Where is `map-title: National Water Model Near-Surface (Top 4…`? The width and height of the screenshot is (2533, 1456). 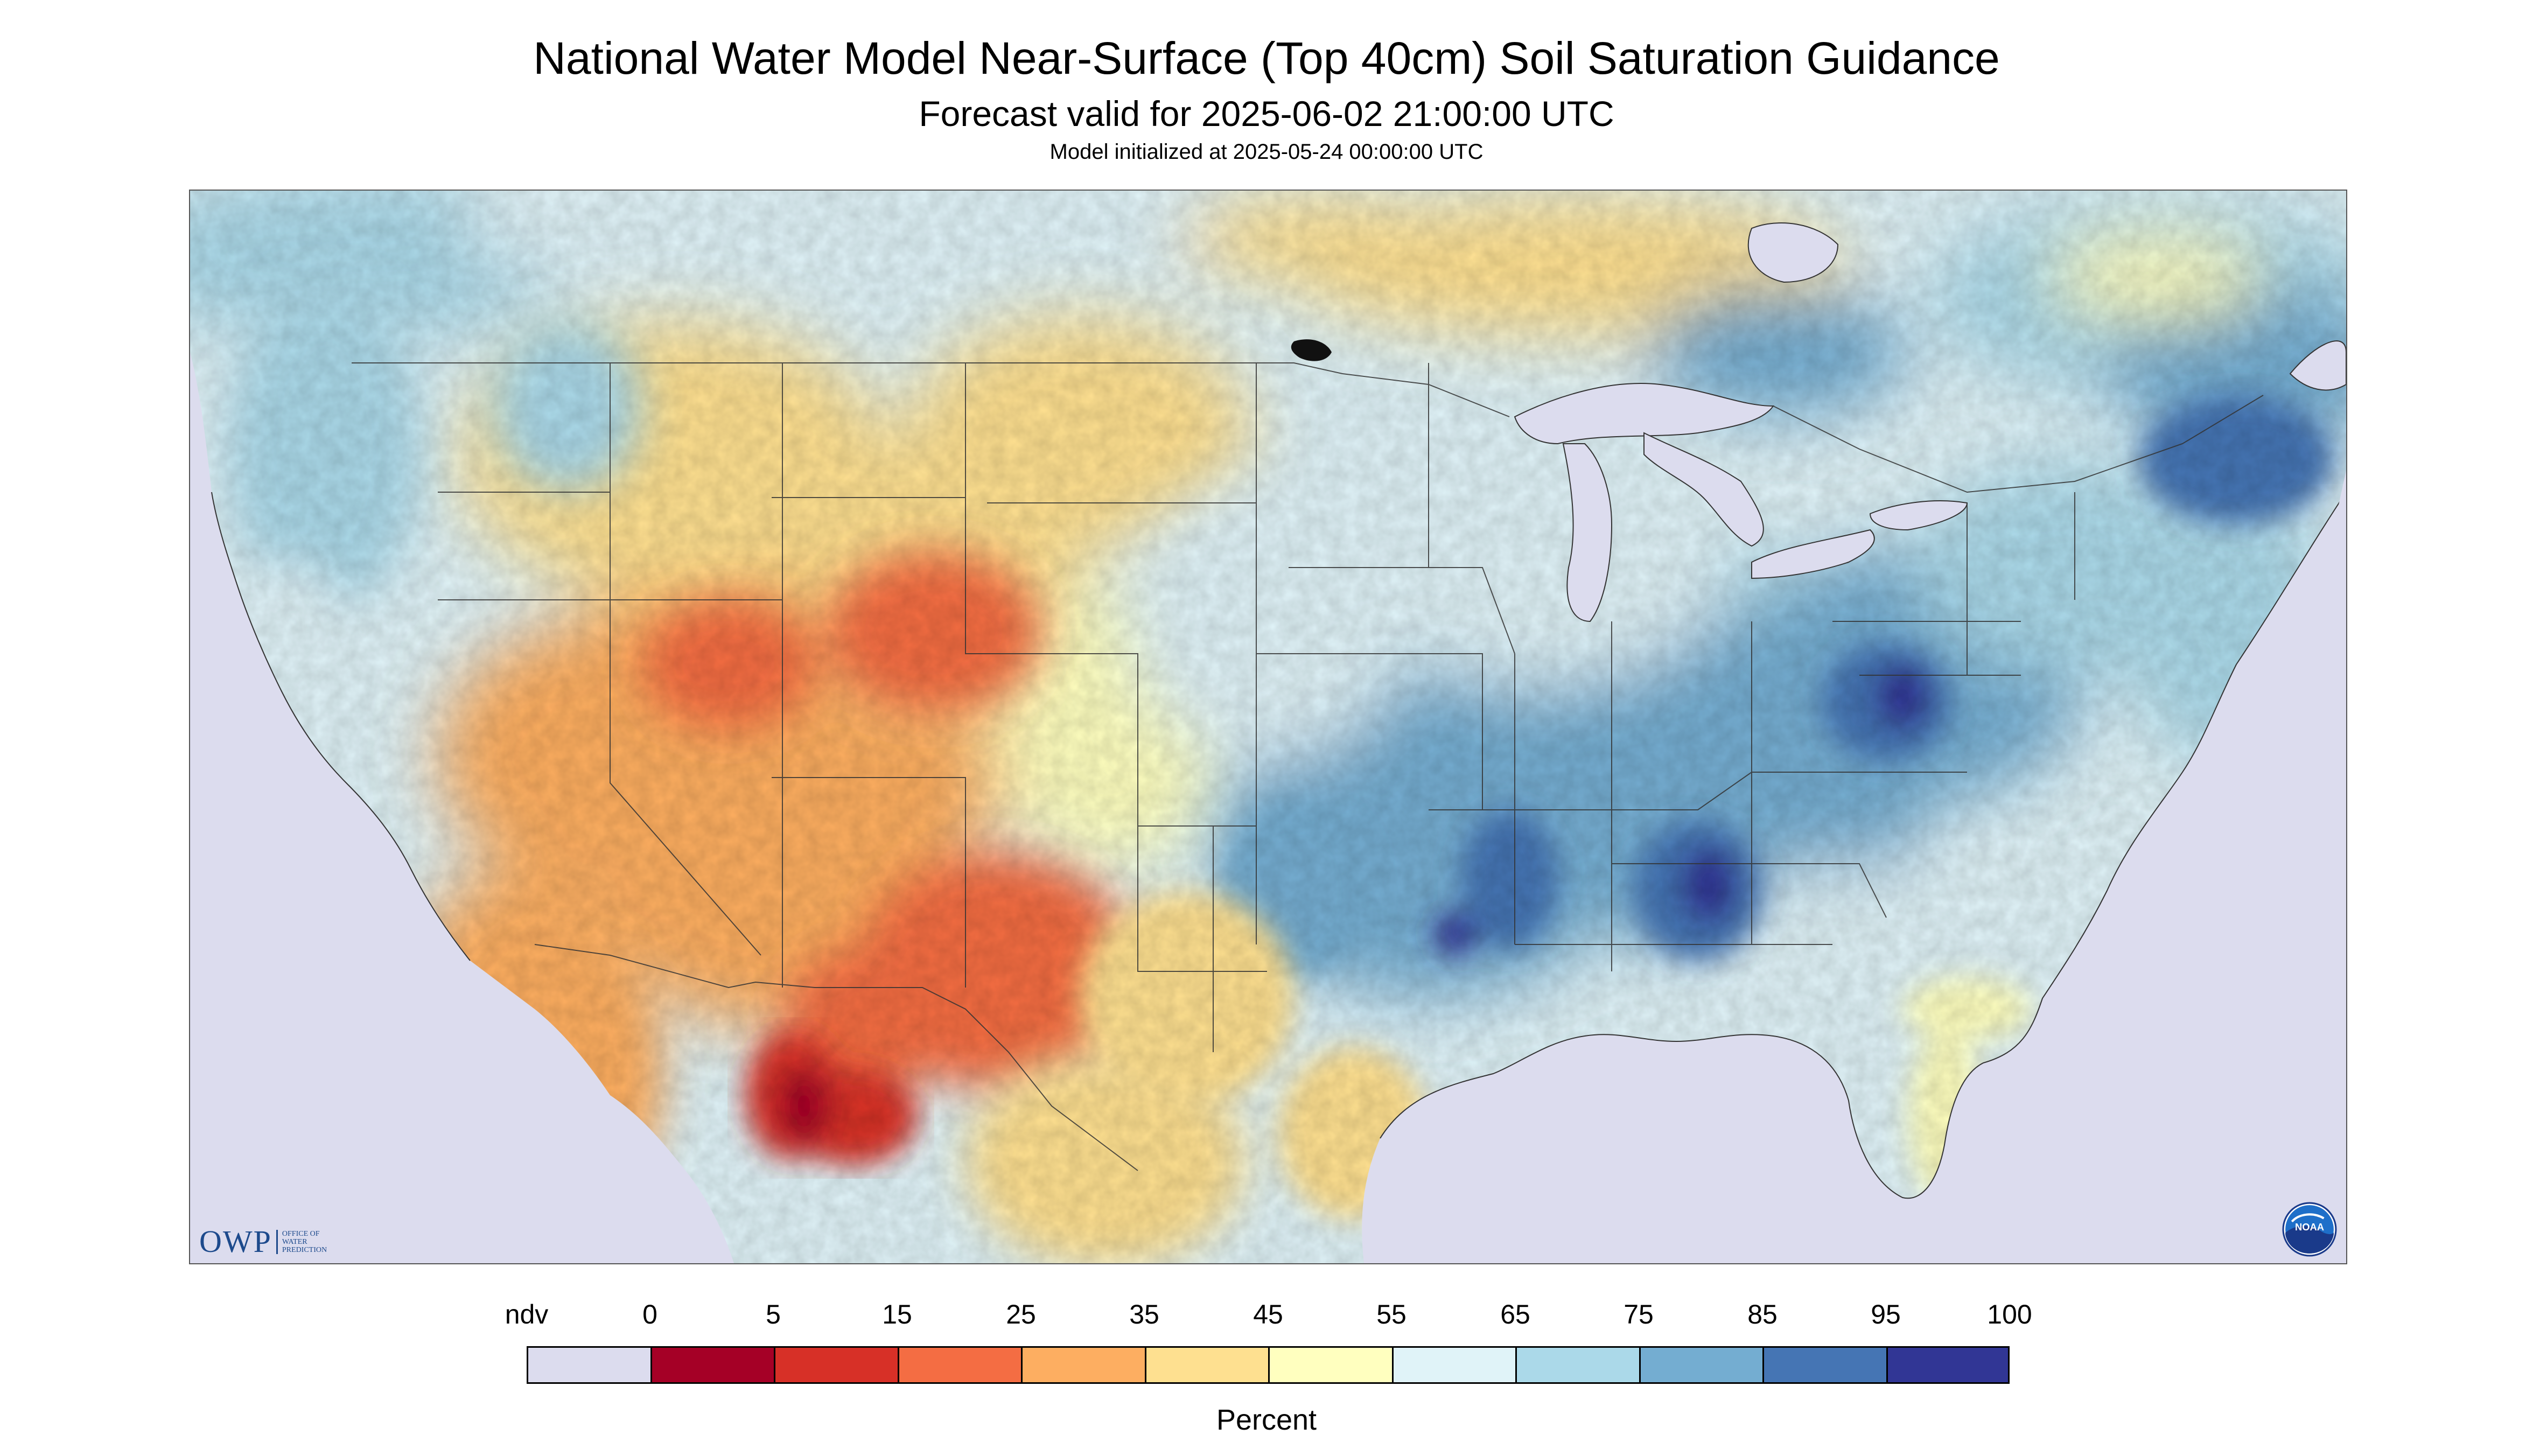 map-title: National Water Model Near-Surface (Top 4… is located at coordinates (1266, 58).